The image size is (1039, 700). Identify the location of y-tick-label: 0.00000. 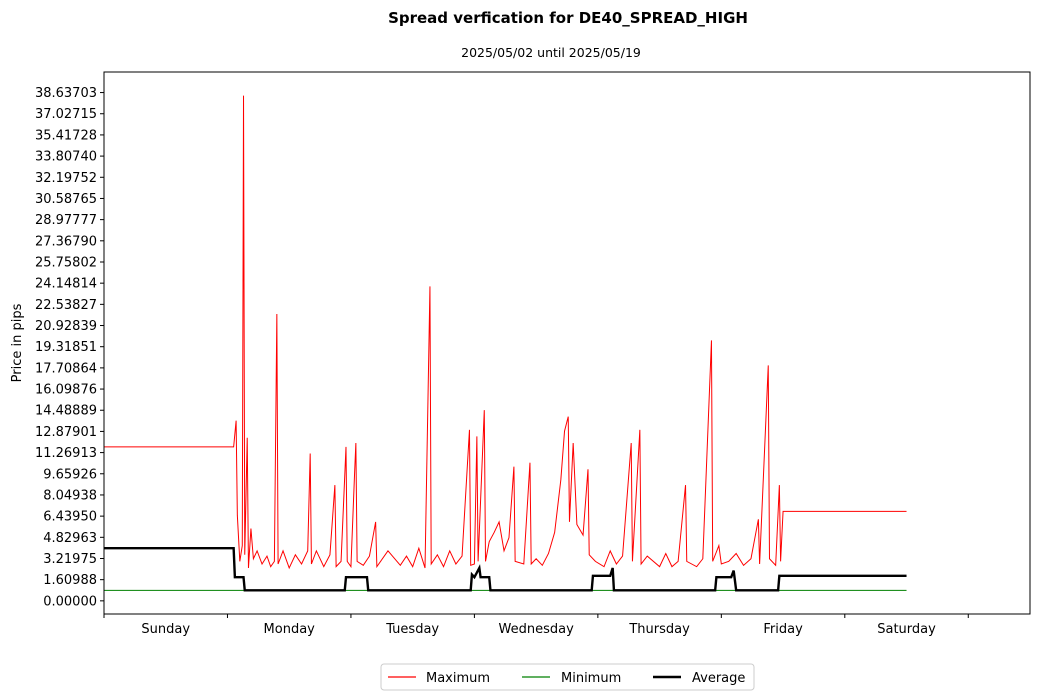
(70, 601).